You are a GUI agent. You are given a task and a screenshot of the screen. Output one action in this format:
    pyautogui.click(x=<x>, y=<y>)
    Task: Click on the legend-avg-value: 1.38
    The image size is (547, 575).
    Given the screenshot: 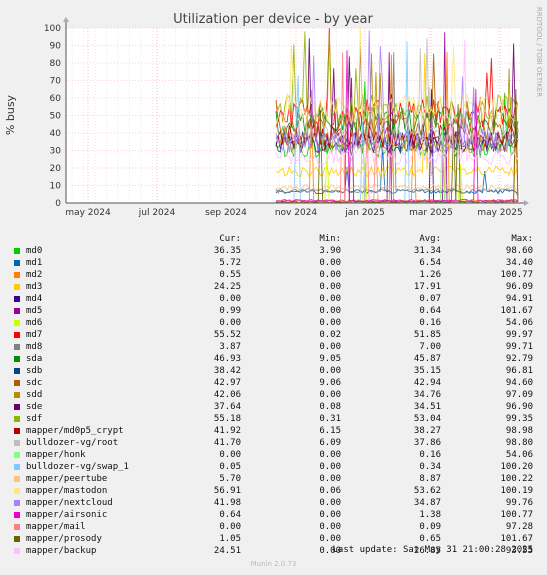 What is the action you would take?
    pyautogui.click(x=430, y=515)
    